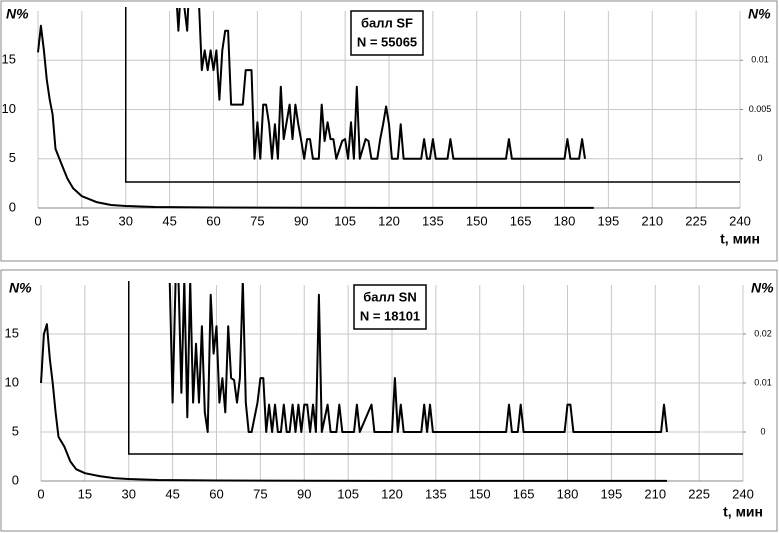 This screenshot has height=533, width=779. What do you see at coordinates (390, 315) in the screenshot?
I see `annotation: N = 18101` at bounding box center [390, 315].